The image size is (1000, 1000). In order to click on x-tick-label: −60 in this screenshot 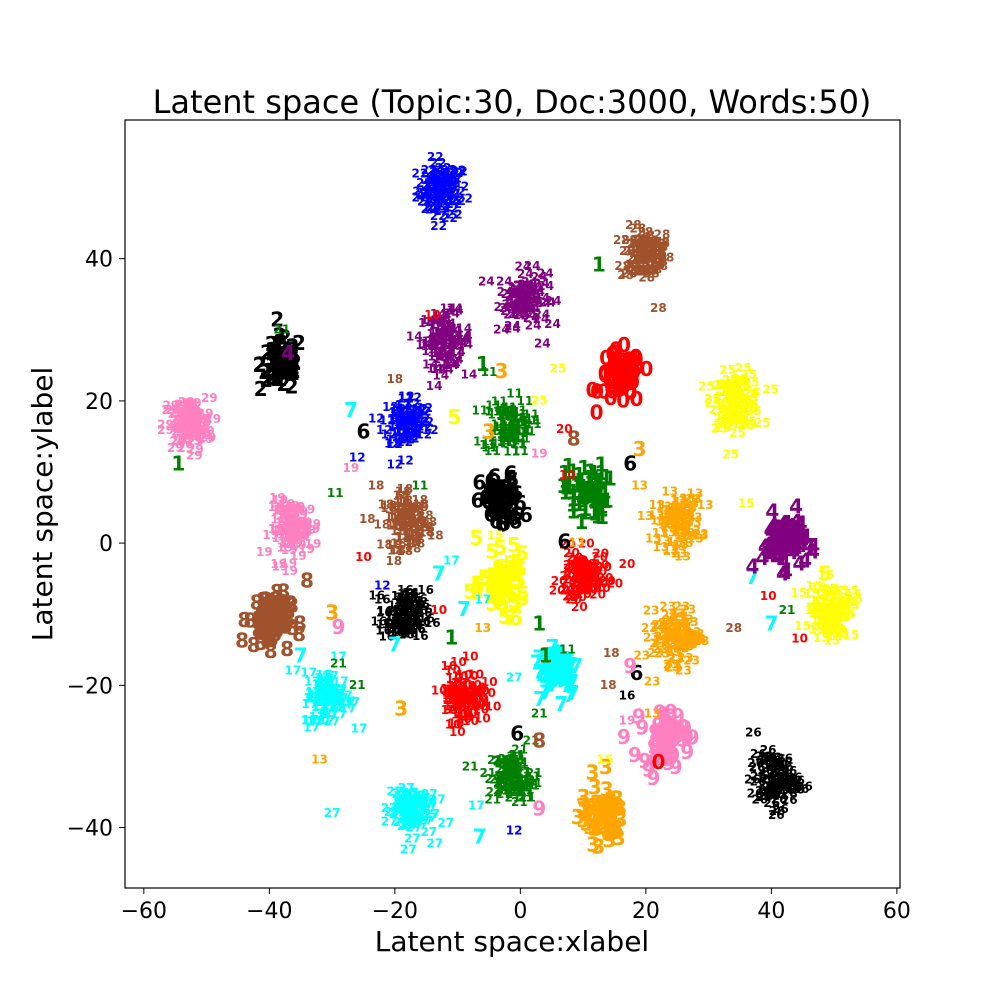, I will do `click(144, 911)`.